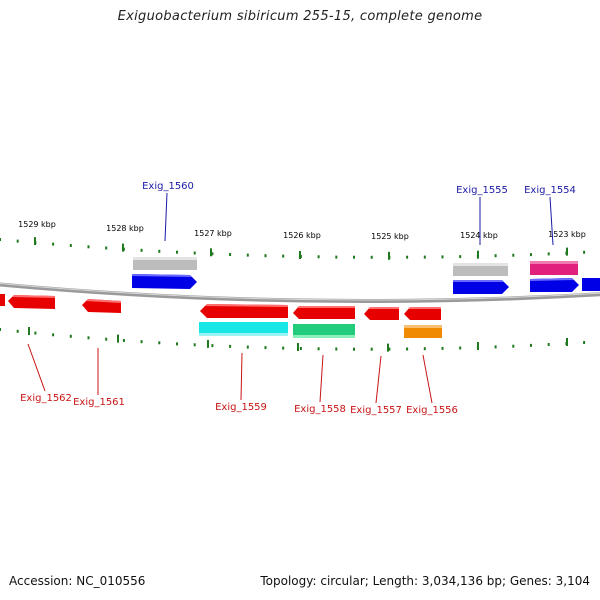 The height and width of the screenshot is (600, 600). I want to click on gene-label-reverse: Exig_1556, so click(432, 410).